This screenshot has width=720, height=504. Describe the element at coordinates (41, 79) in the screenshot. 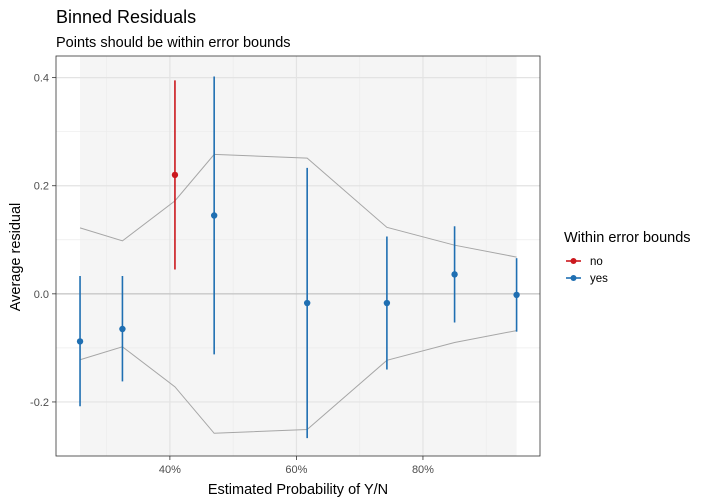

I see `y-tick-label: 0.4` at that location.